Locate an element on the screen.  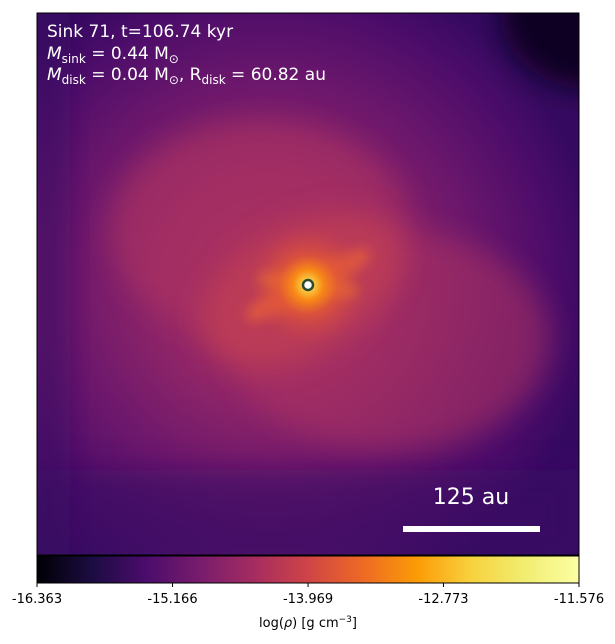
colorbar is located at coordinates (308, 569).